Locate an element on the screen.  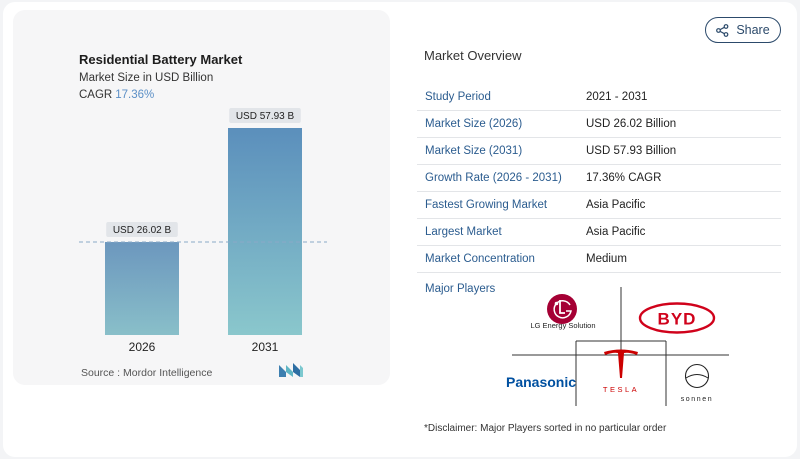
x-tick-2031: 2031 is located at coordinates (265, 347).